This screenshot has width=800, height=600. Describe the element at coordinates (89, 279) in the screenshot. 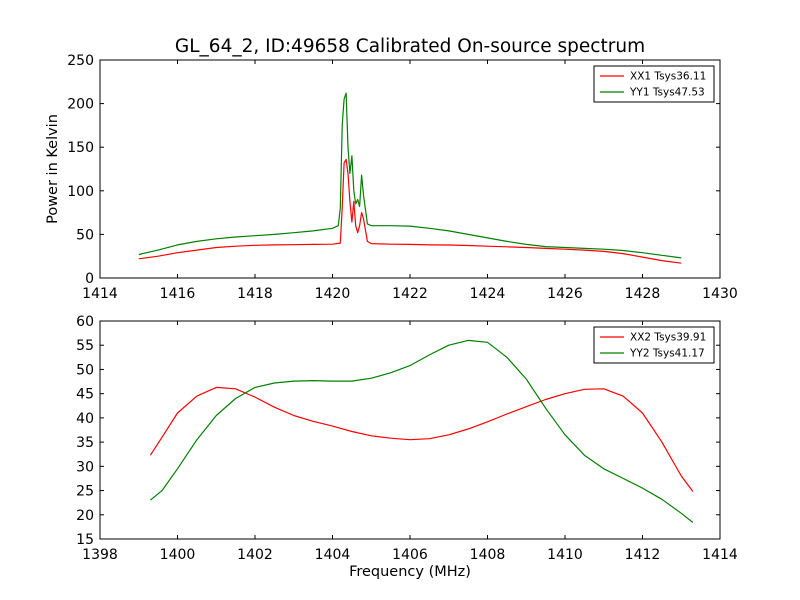

I see `chart1-y-tick-label: 0` at that location.